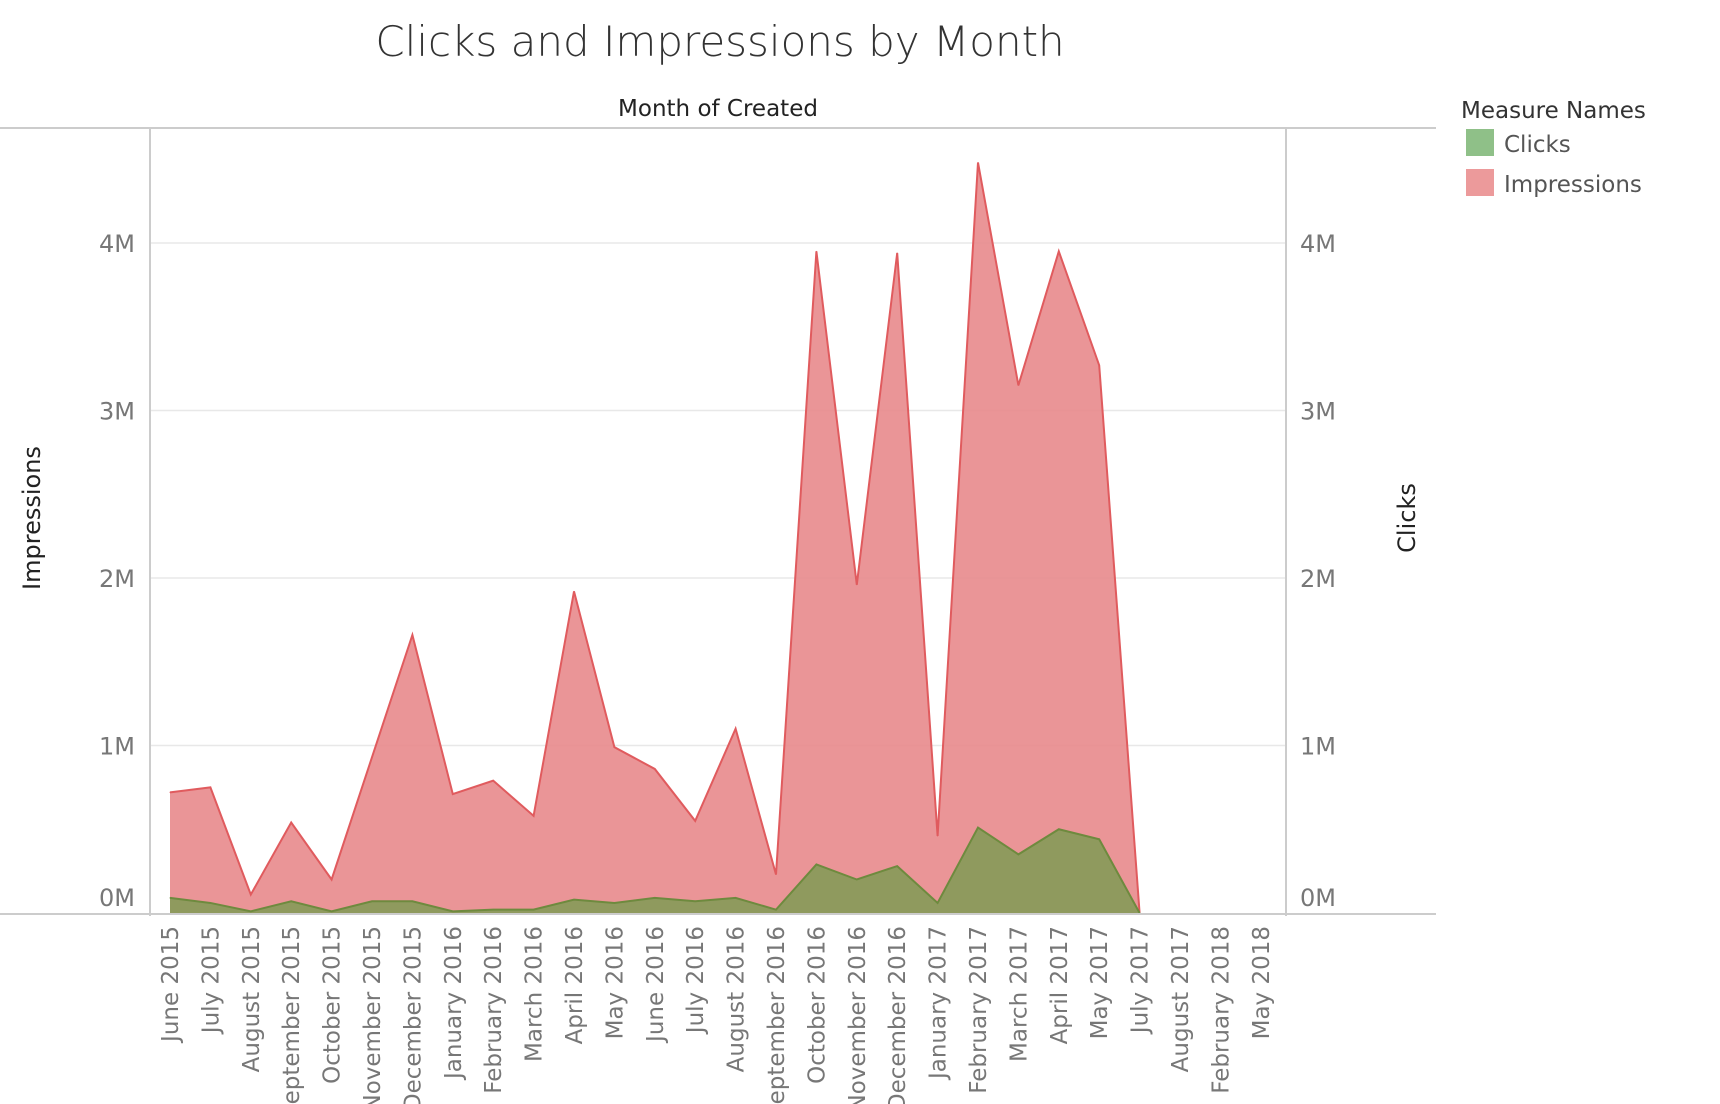 Image resolution: width=1720 pixels, height=1104 pixels. What do you see at coordinates (494, 1010) in the screenshot?
I see `x-tick-label: February 2016` at bounding box center [494, 1010].